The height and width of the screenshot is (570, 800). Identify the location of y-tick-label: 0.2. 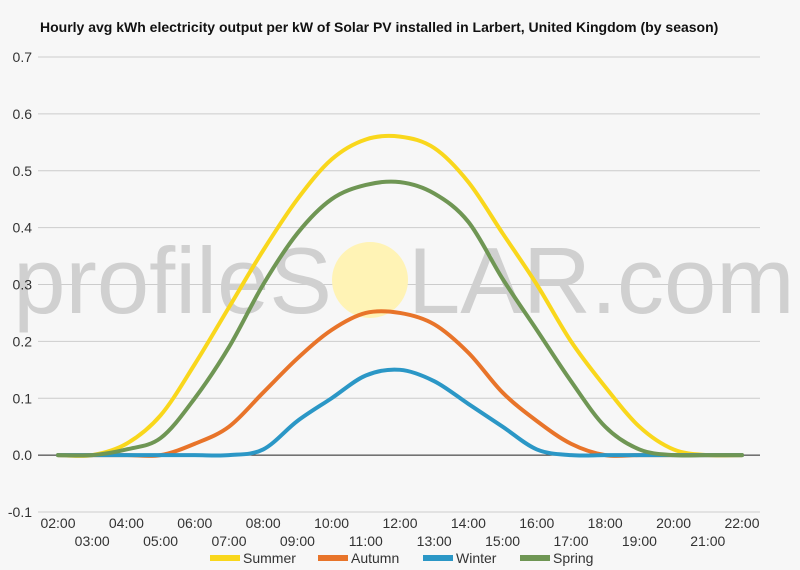
(23, 341).